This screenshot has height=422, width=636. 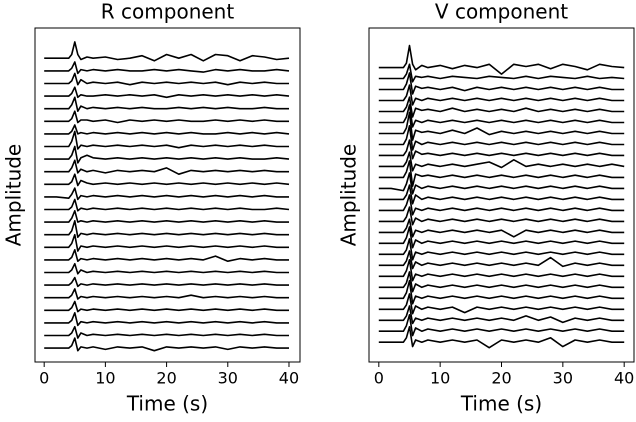 I want to click on chart-title: V component, so click(x=501, y=12).